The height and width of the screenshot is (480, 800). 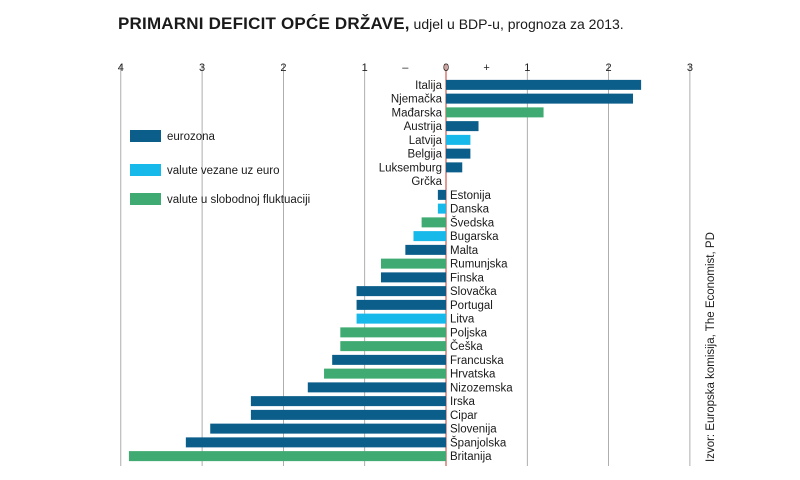 I want to click on category-label: Britanija, so click(x=471, y=457).